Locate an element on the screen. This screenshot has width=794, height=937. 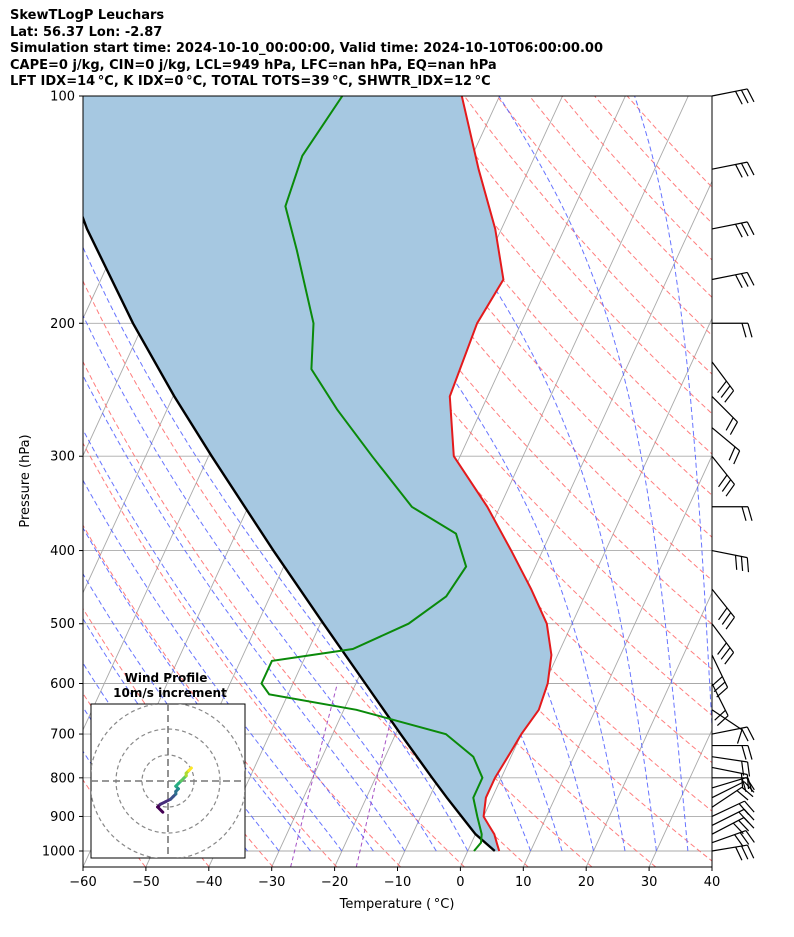
y-tick-label: 100 is located at coordinates (62, 97).